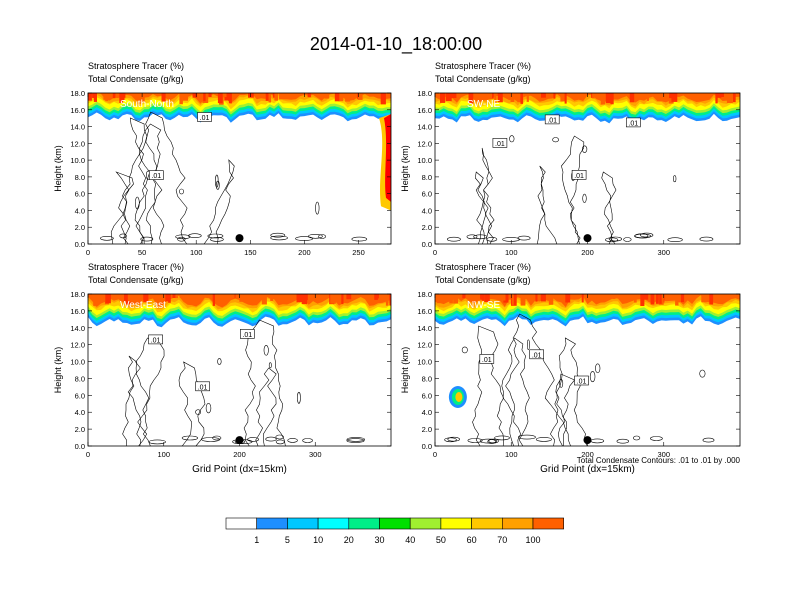 The image size is (792, 612). Describe the element at coordinates (196, 252) in the screenshot. I see `x-tick-label: 100` at that location.